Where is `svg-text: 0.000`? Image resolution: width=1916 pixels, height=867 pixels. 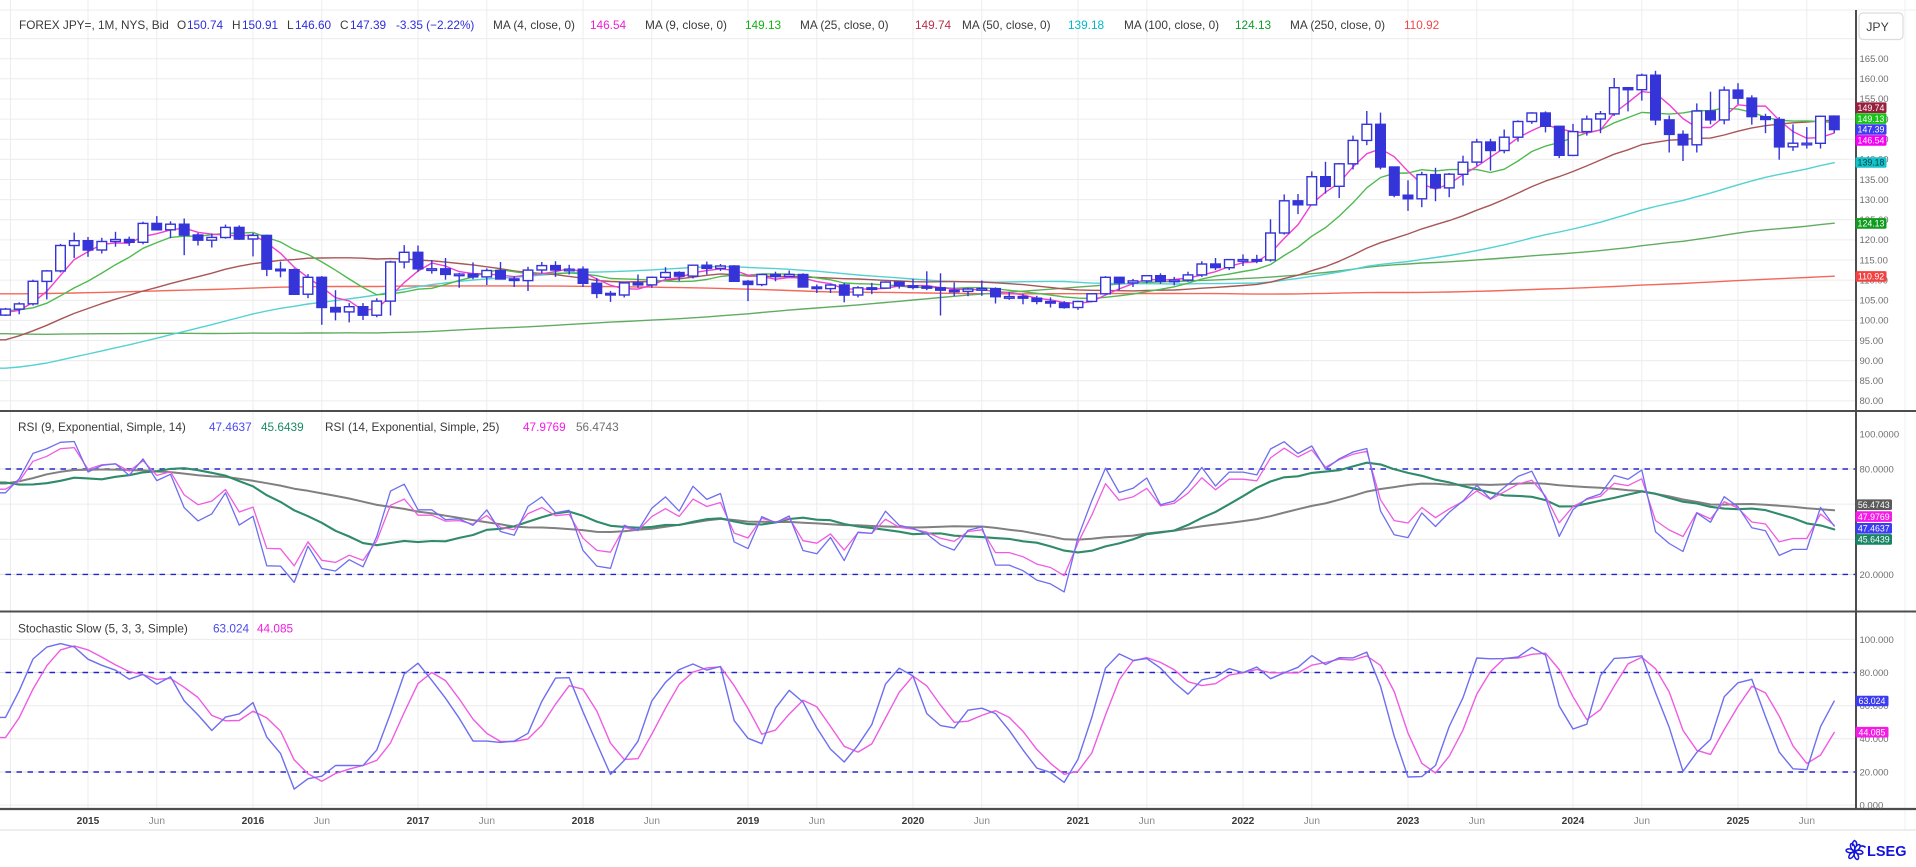
svg-text: 0.000 is located at coordinates (1872, 806).